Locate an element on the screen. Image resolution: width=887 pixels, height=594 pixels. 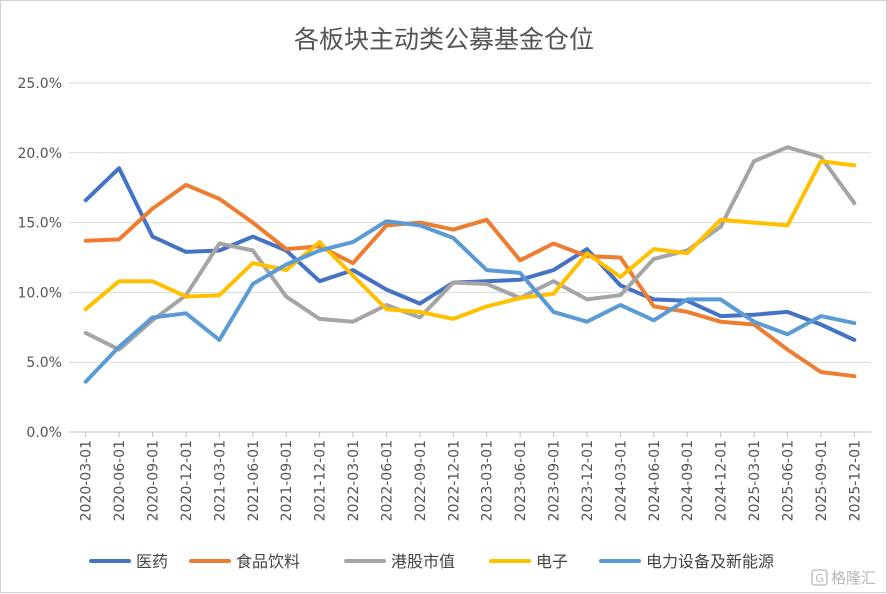
x-tick-label: 2020-03-01 is located at coordinates (87, 480).